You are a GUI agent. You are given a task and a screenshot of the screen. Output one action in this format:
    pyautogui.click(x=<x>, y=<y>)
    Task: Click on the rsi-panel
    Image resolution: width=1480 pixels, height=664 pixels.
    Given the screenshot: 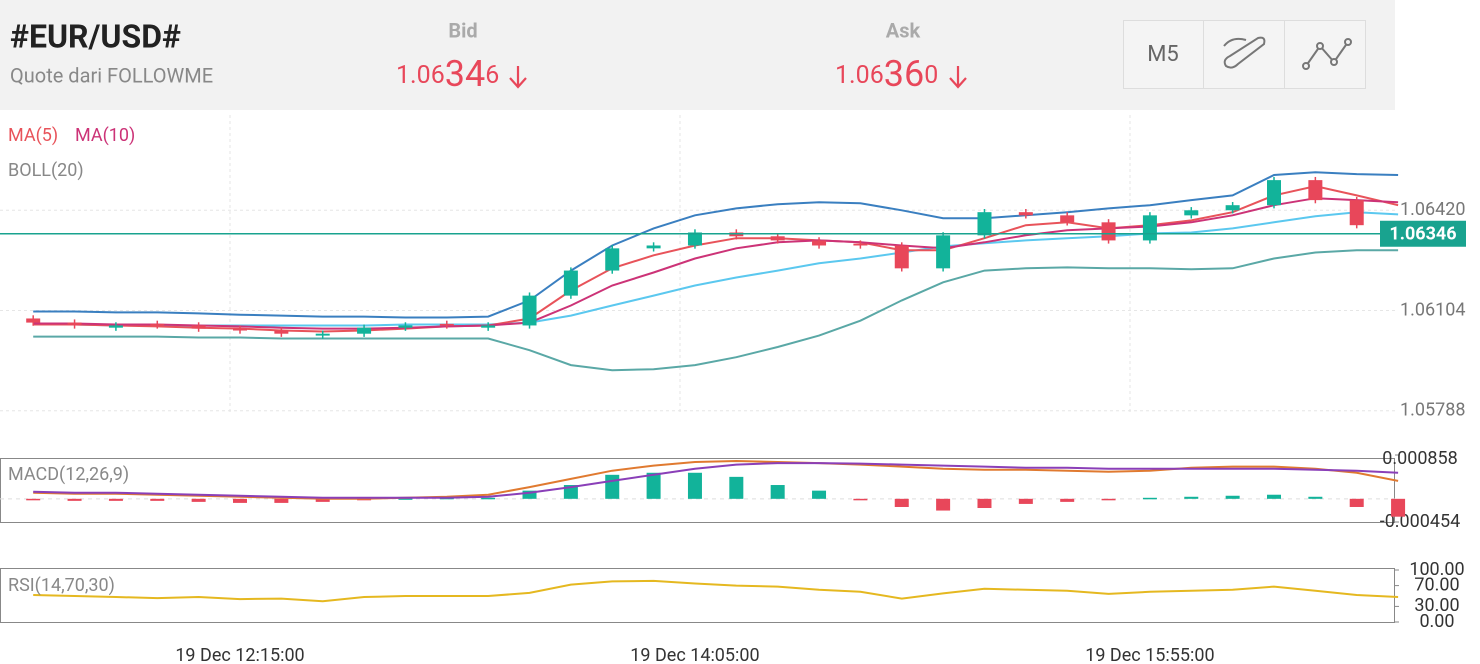 What is the action you would take?
    pyautogui.click(x=697, y=595)
    